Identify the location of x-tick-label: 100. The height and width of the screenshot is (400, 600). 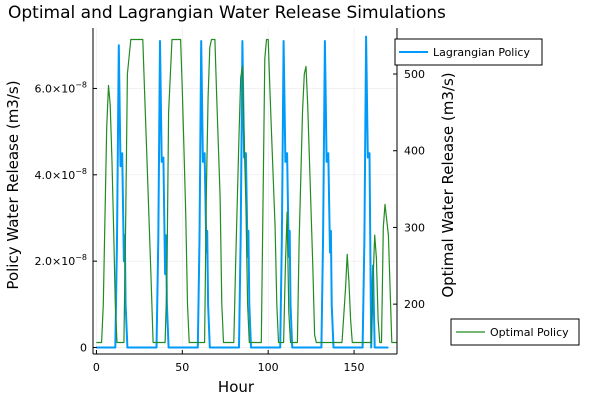
(268, 367).